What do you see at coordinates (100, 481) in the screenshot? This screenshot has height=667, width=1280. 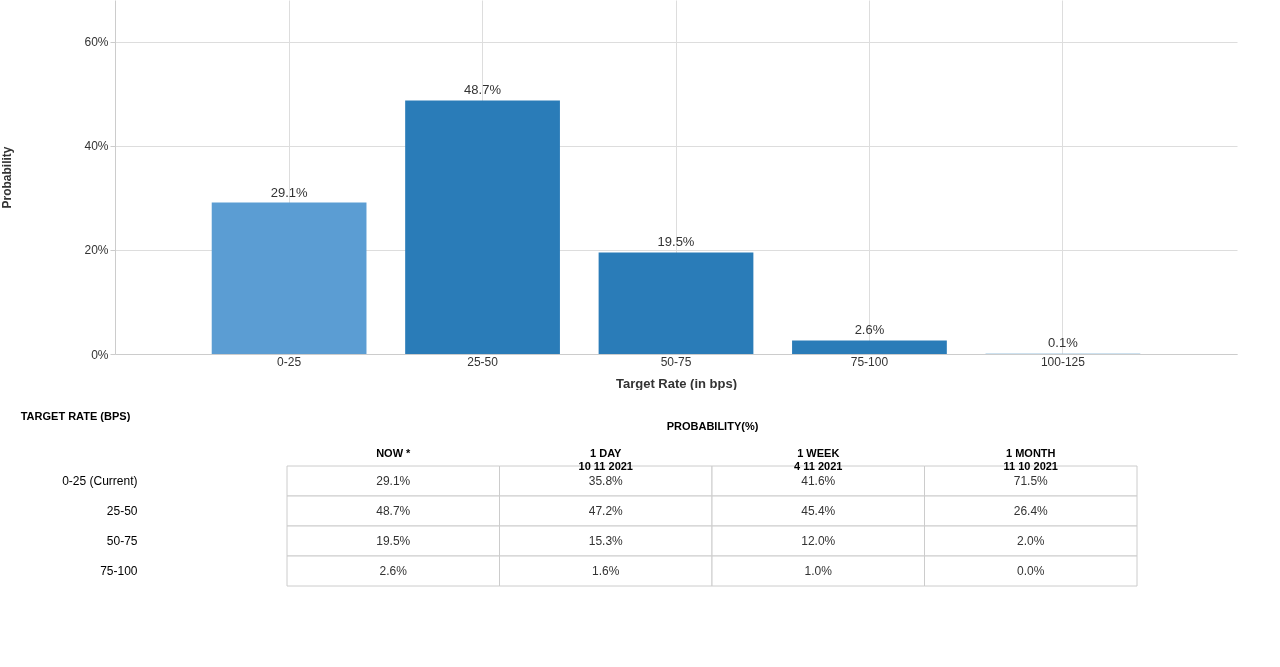 I see `y-tick-label: 0-25 (Current)` at bounding box center [100, 481].